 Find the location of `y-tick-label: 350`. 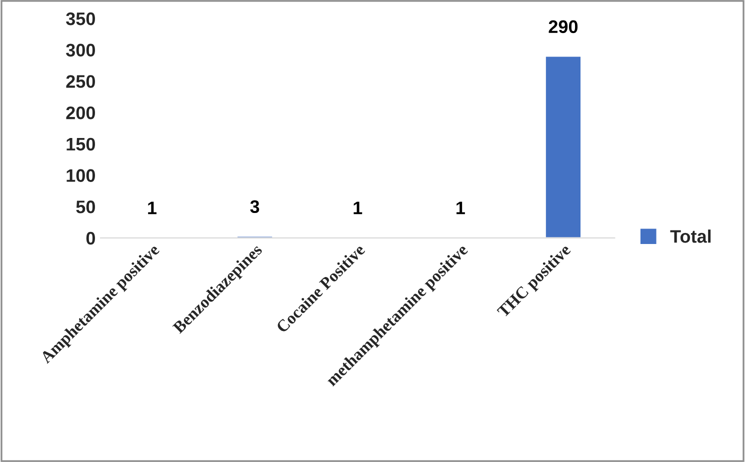

y-tick-label: 350 is located at coordinates (80, 19).